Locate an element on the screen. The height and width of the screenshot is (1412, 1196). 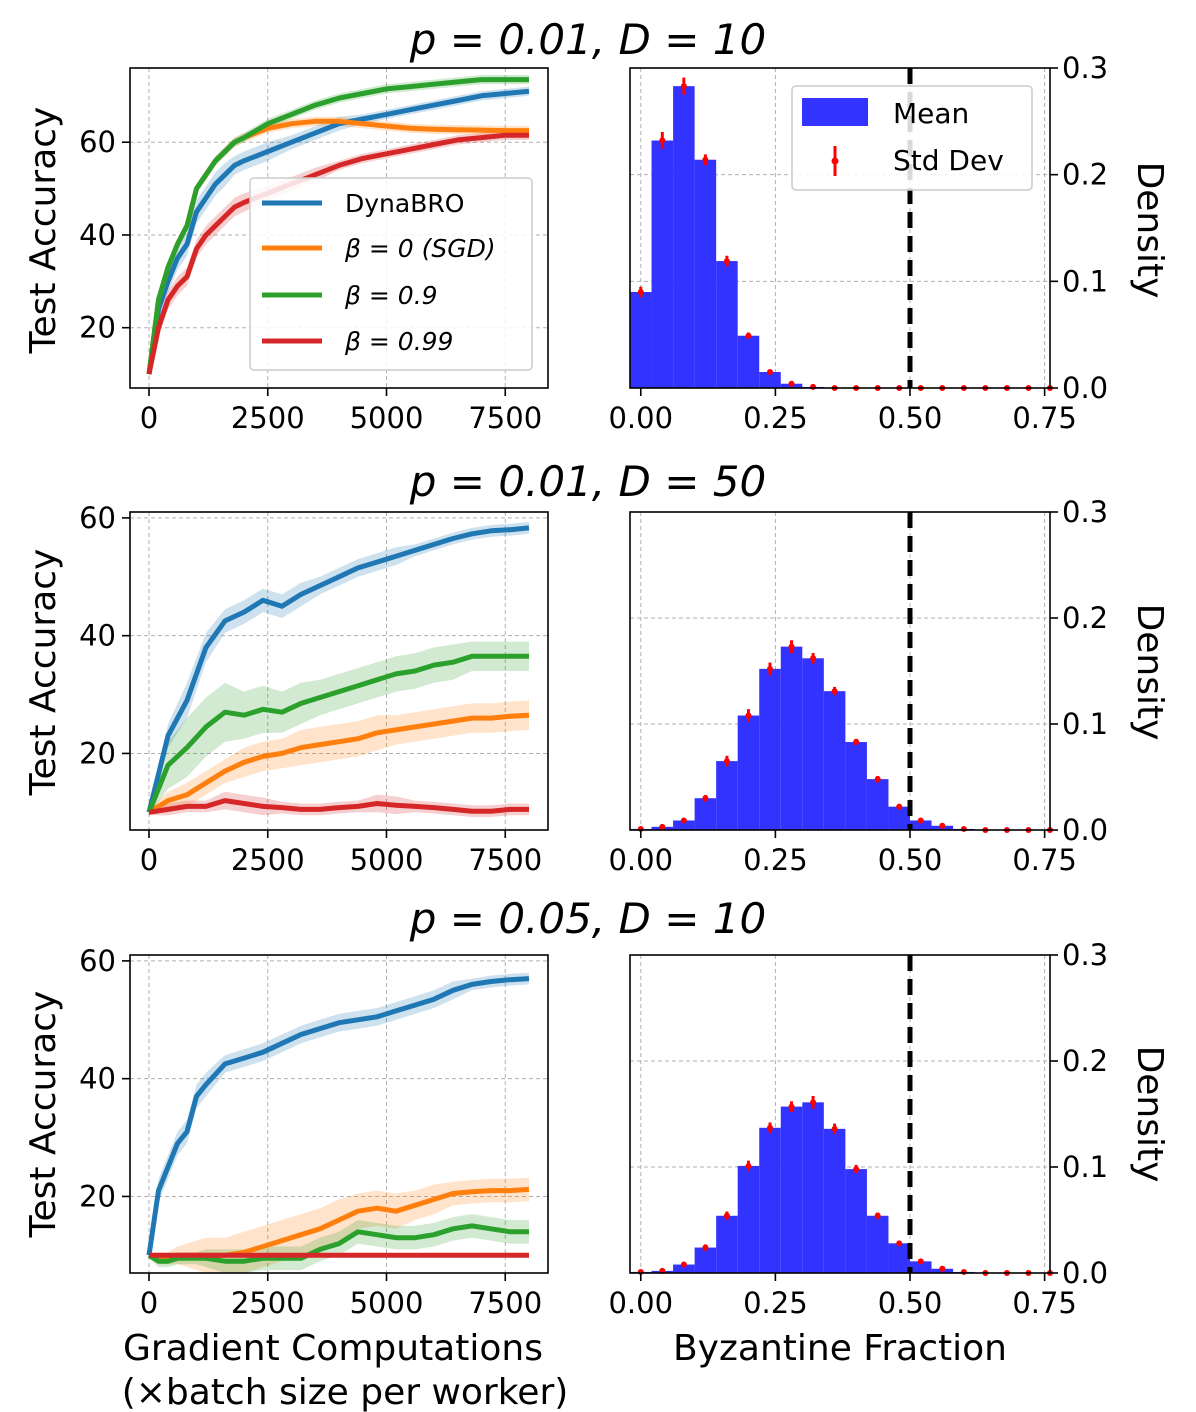
acc-ylabel-2: Test Accuracy is located at coordinates (43, 673).